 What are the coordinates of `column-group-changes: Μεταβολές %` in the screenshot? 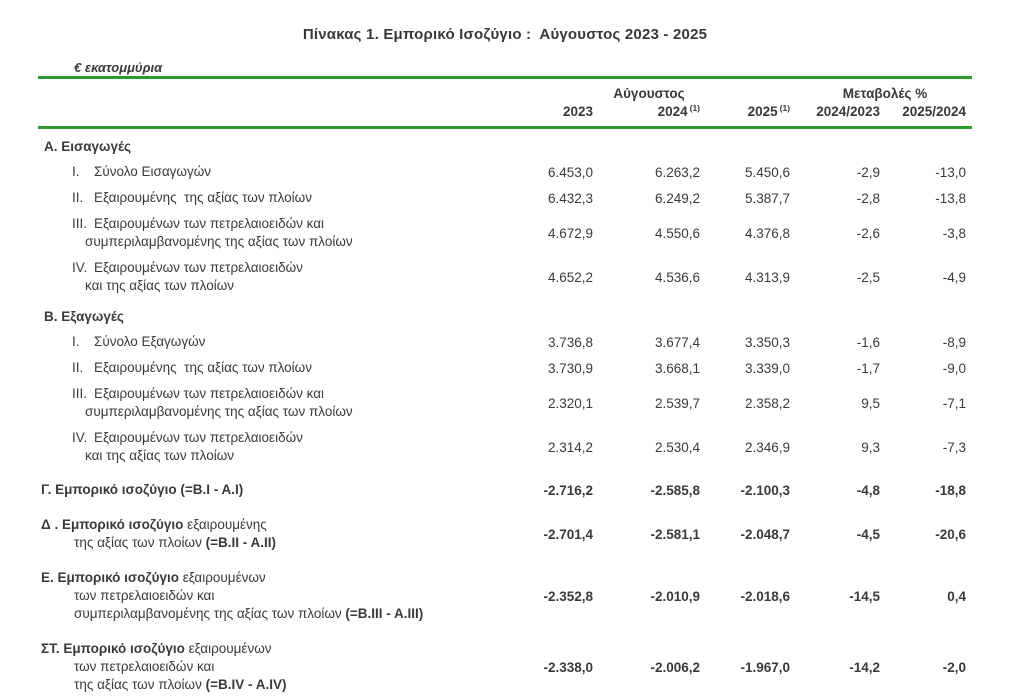 It's located at (885, 93).